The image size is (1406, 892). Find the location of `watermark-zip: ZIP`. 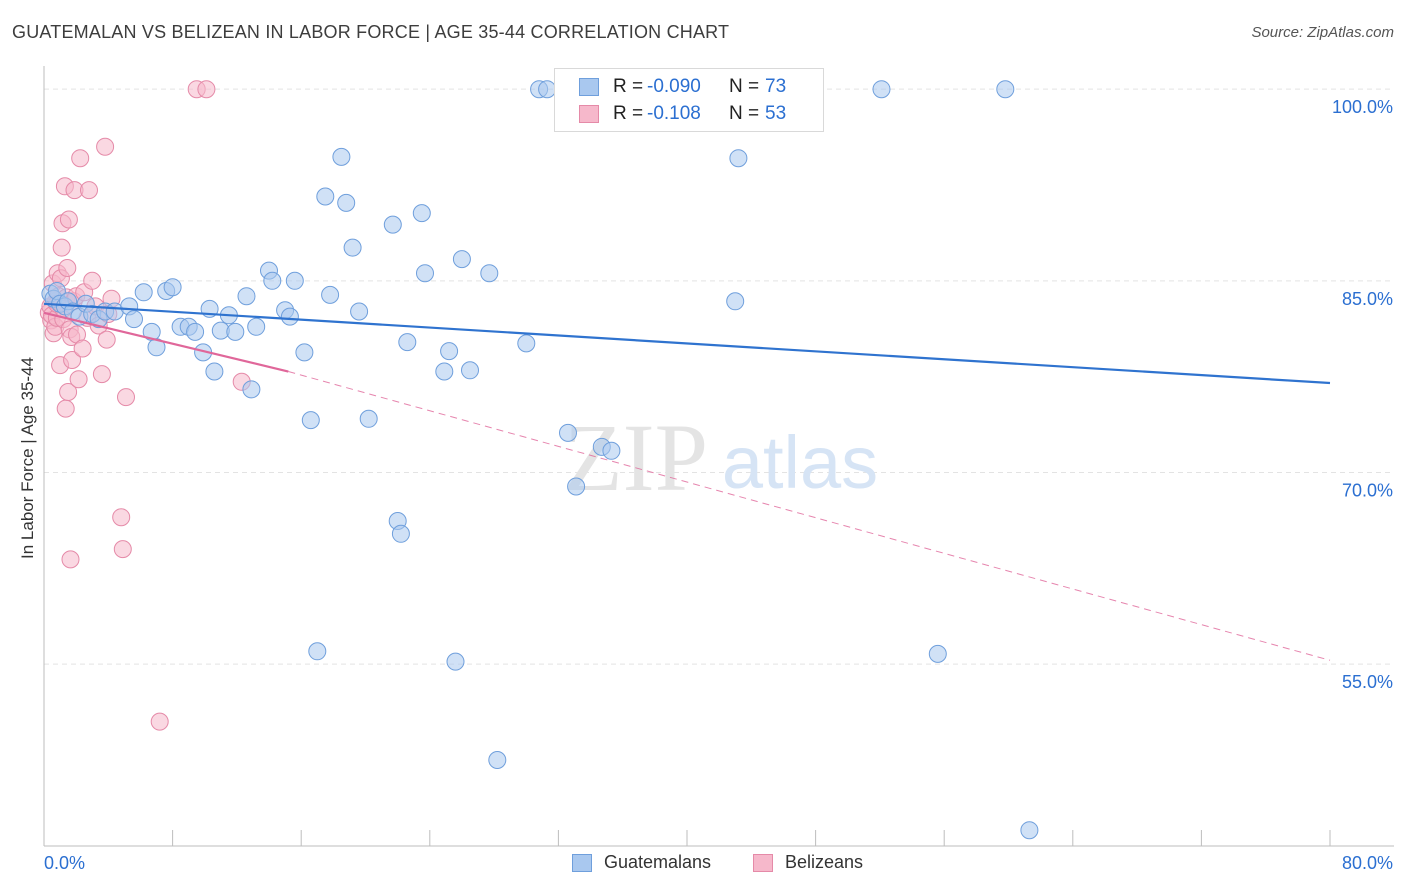

watermark-zip: ZIP is located at coordinates (636, 457).